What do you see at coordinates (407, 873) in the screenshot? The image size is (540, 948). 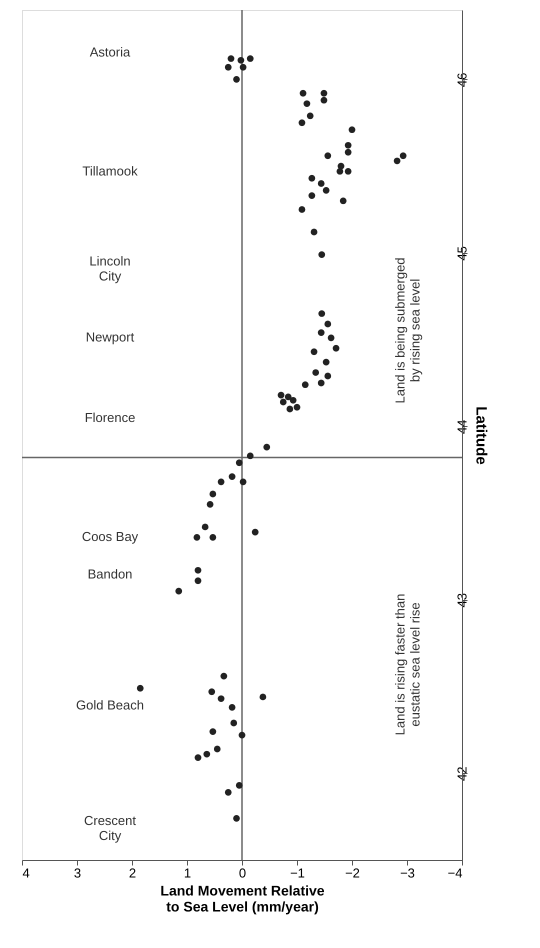 I see `x-tick-label: −3` at bounding box center [407, 873].